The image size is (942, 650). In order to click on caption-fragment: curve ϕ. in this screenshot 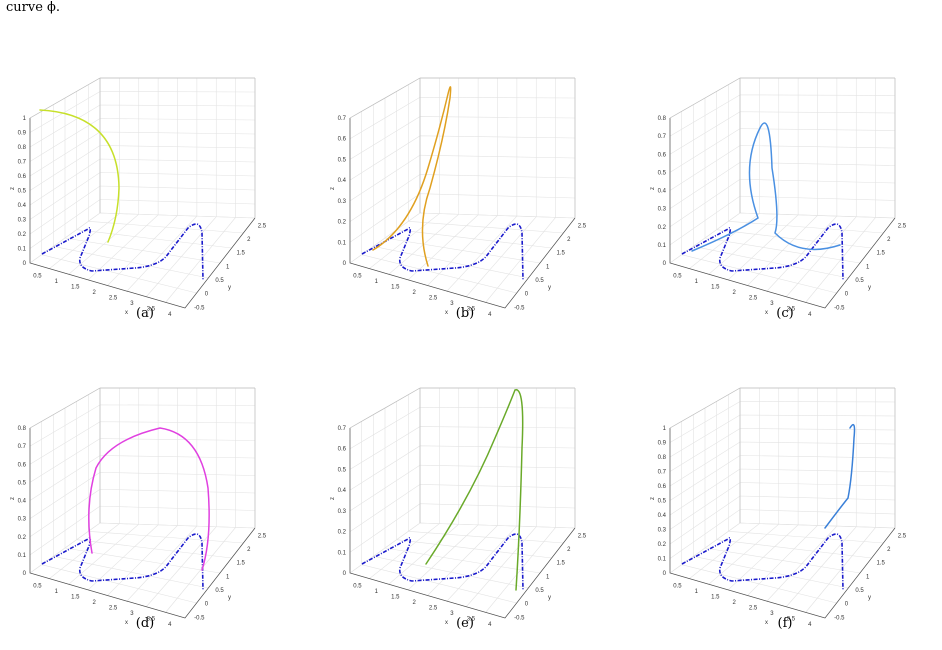, I will do `click(33, 7)`.